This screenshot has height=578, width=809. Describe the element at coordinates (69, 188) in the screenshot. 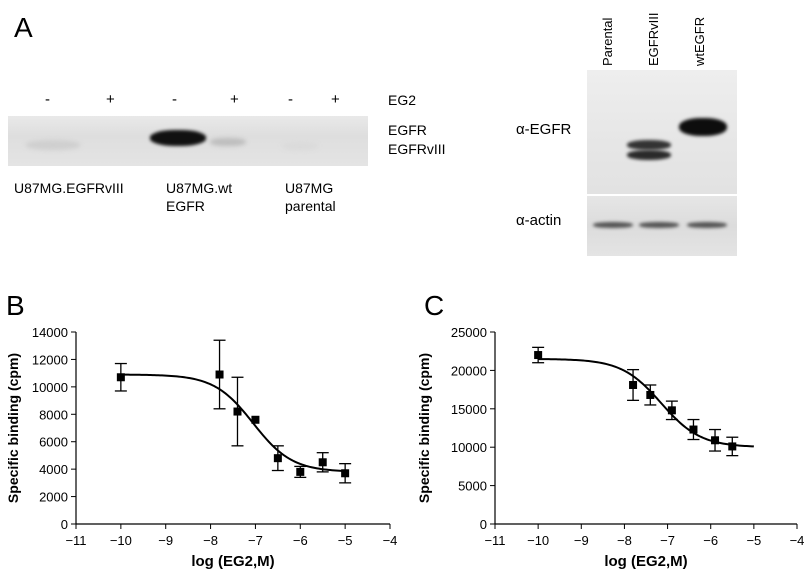

I see `lane-group-label: U87MG.EGFRvIII` at that location.